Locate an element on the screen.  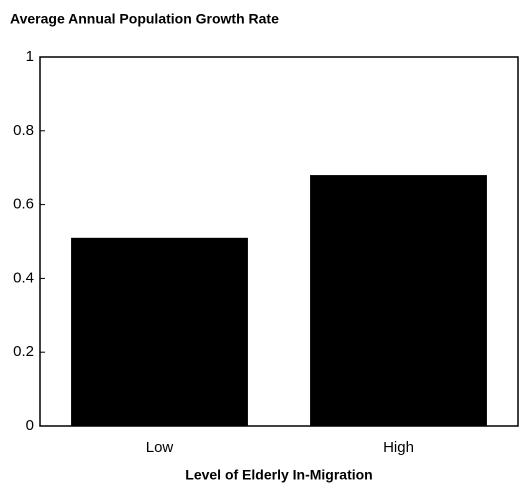
bar is located at coordinates (159, 331).